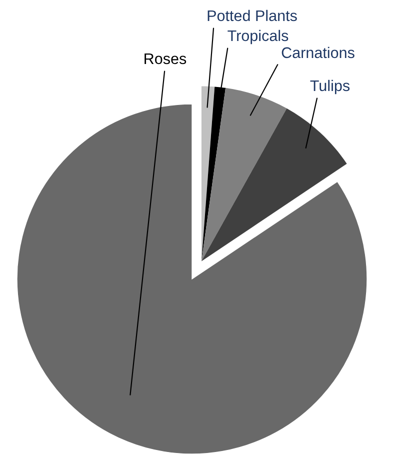 Image resolution: width=407 pixels, height=459 pixels. Describe the element at coordinates (318, 52) in the screenshot. I see `slice-label: Carnations` at that location.